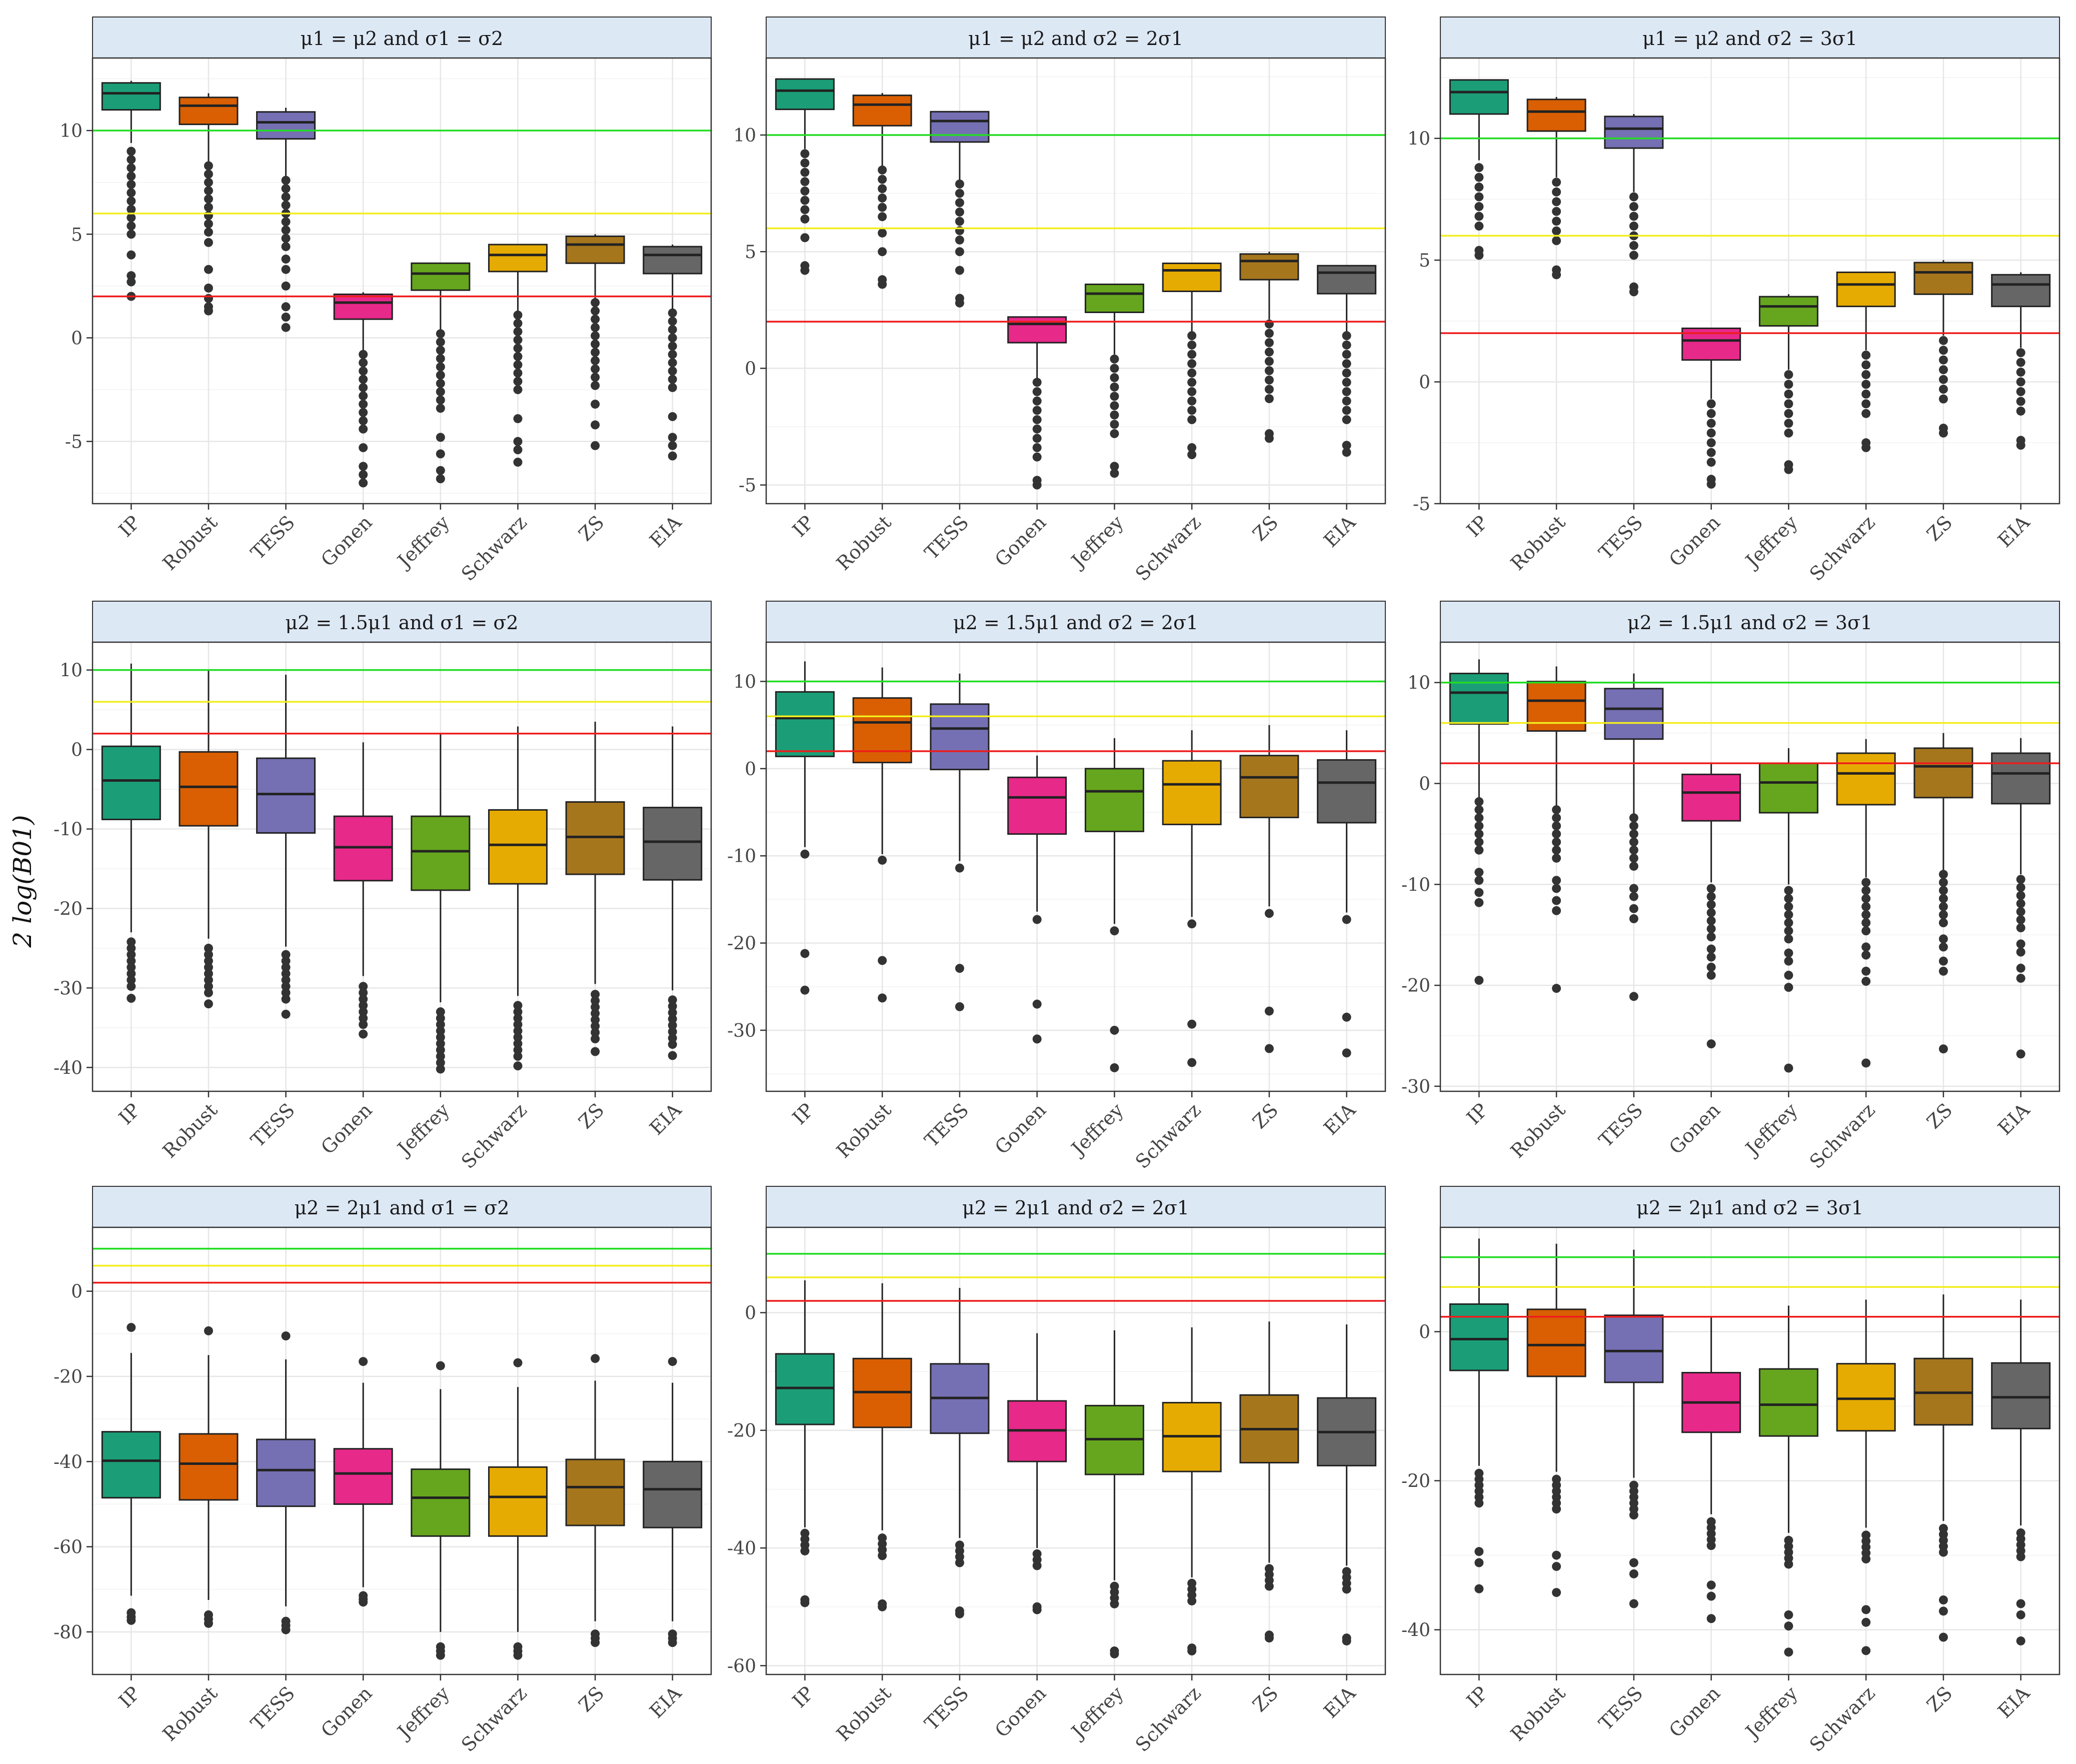  I want to click on box-ip, so click(131, 191).